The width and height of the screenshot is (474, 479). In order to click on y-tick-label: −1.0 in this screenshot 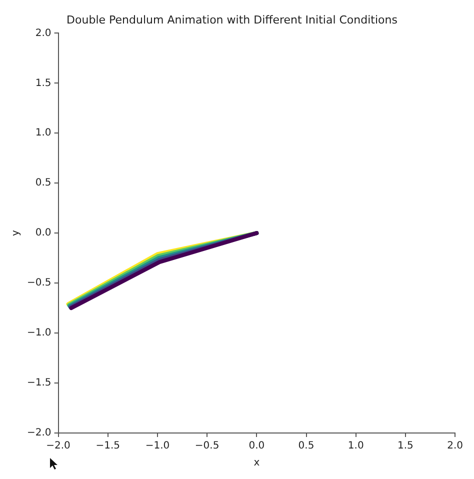, I will do `click(39, 333)`.